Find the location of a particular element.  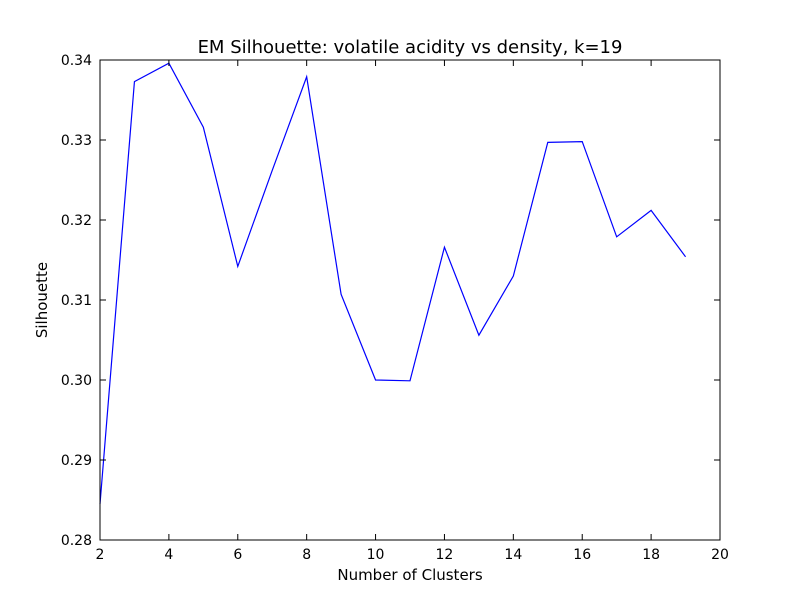

x-tick-label: 14 is located at coordinates (513, 555).